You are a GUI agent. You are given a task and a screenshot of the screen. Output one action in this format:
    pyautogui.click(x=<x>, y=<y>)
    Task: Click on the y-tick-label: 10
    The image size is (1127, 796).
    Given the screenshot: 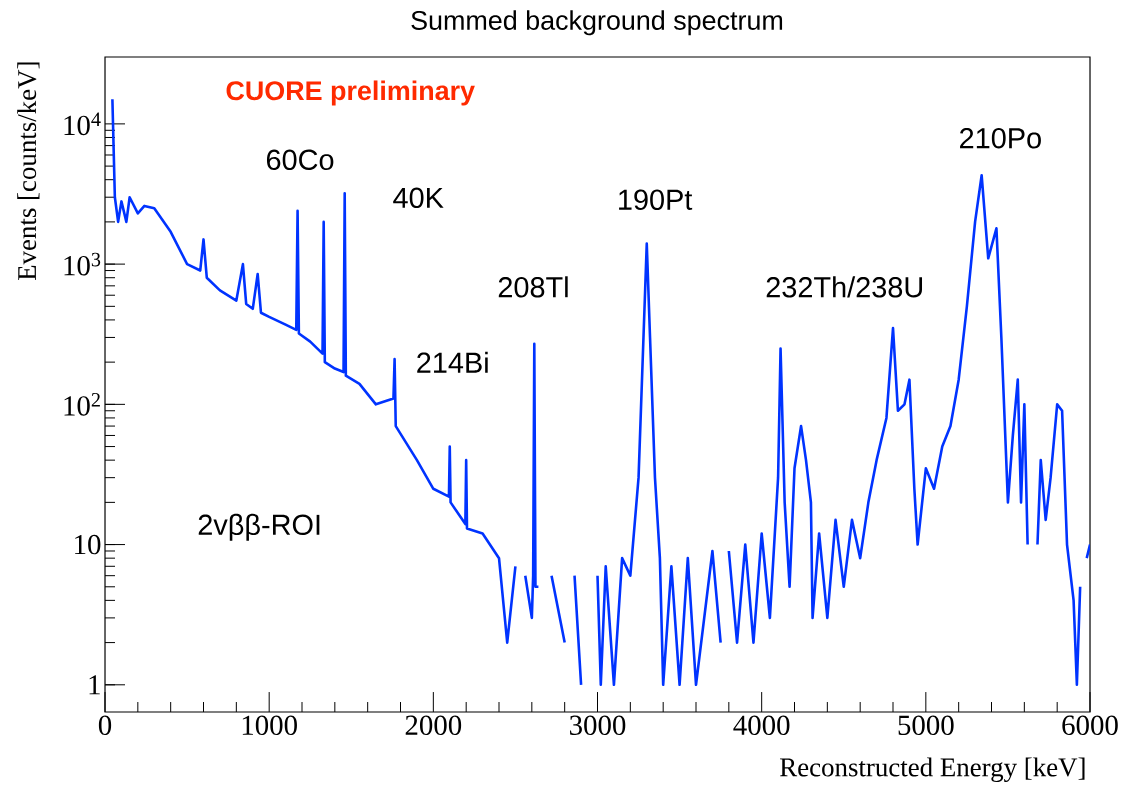 What is the action you would take?
    pyautogui.click(x=88, y=544)
    